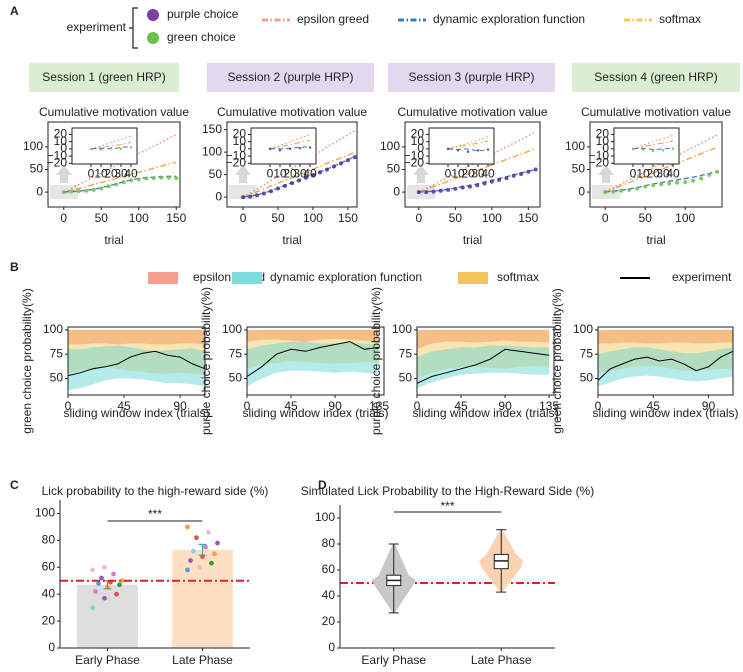 This screenshot has width=743, height=672. Describe the element at coordinates (418, 141) in the screenshot. I see `y-tick-label: 10` at that location.